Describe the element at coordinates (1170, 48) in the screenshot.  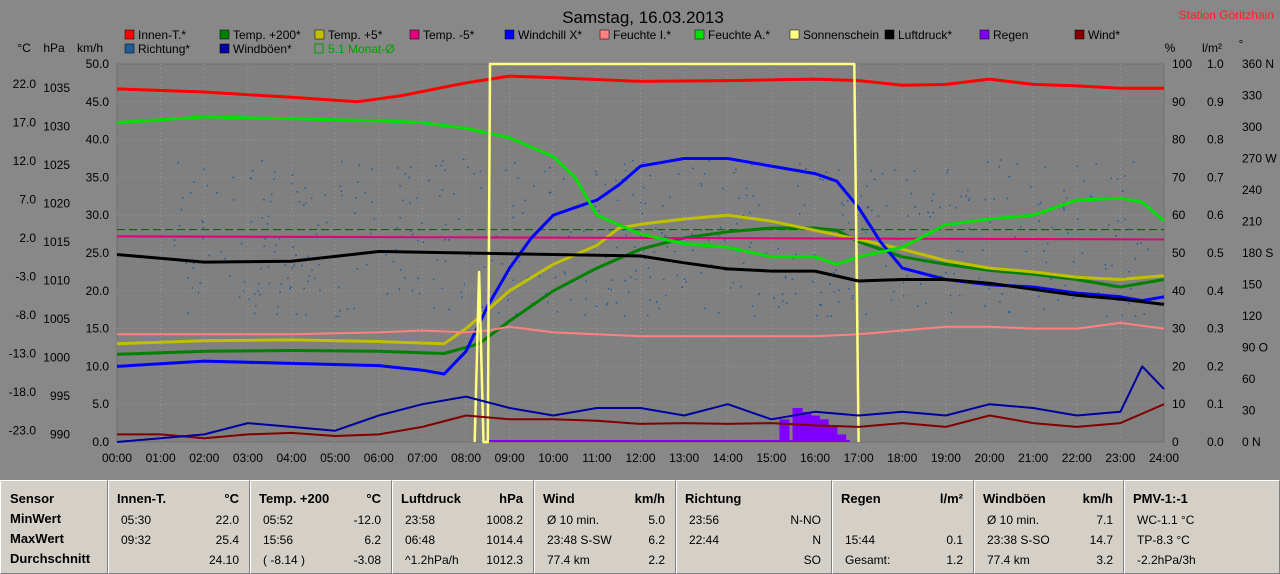
I see `unit-label-percent: %` at that location.